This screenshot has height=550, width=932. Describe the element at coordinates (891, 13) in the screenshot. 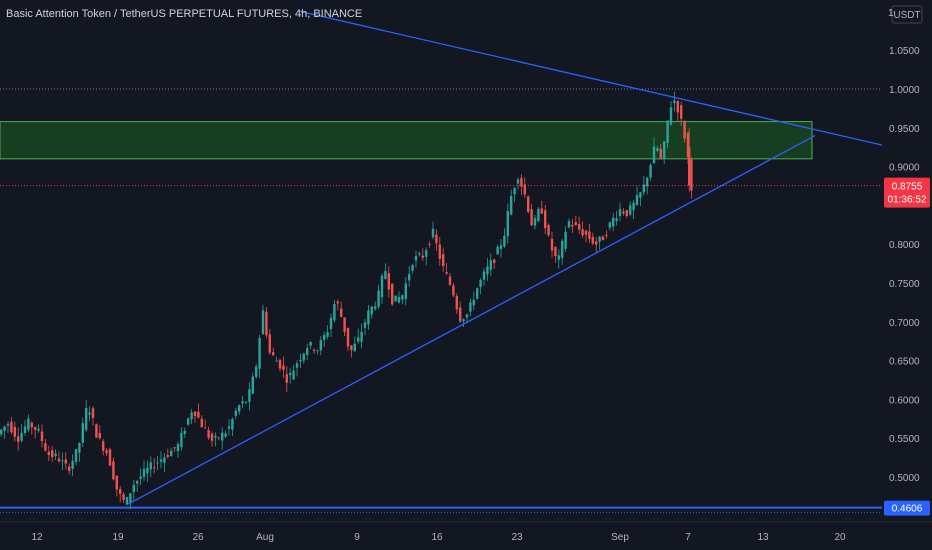

I see `top-partial-tick: 1` at that location.